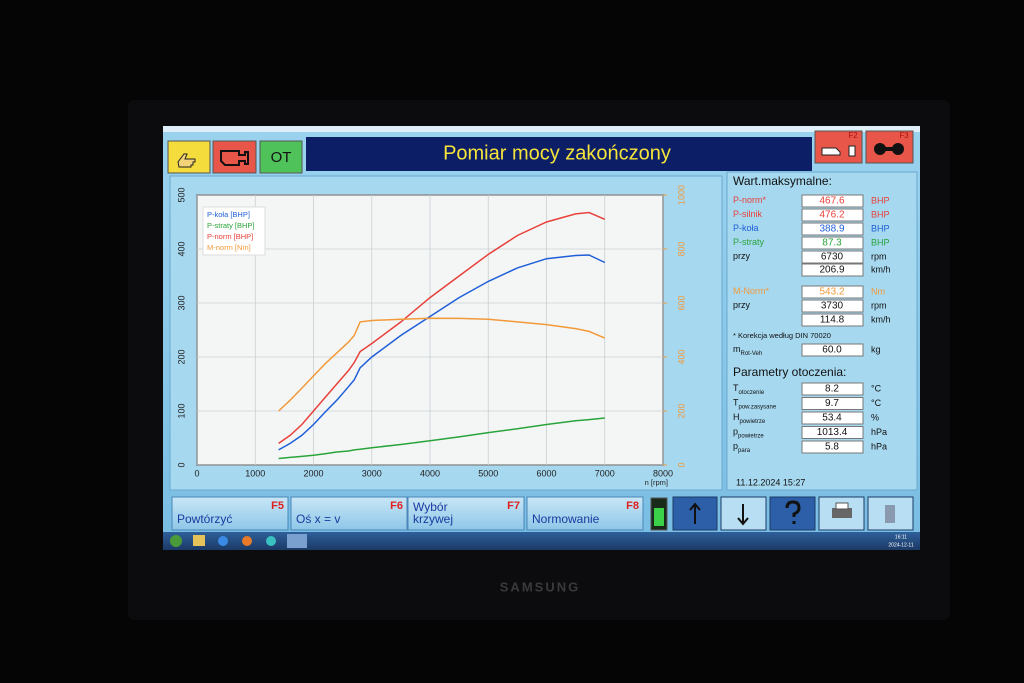  I want to click on ot-label: OT, so click(281, 157).